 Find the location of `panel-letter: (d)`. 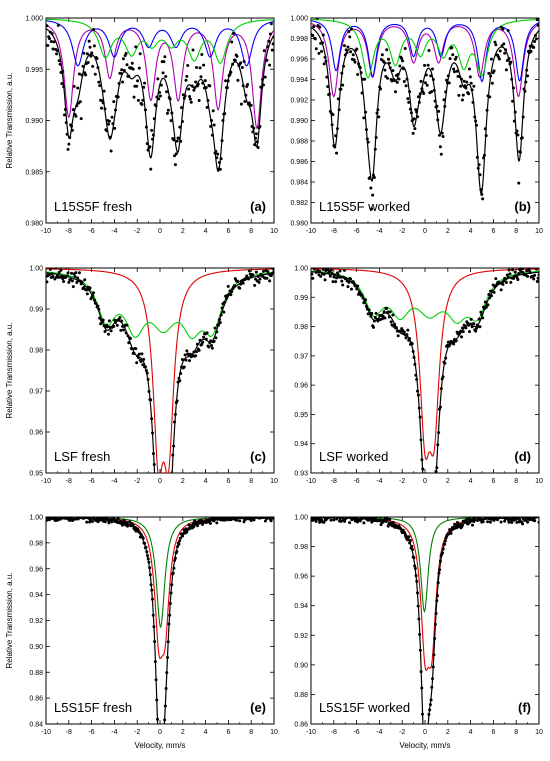

panel-letter: (d) is located at coordinates (522, 456).